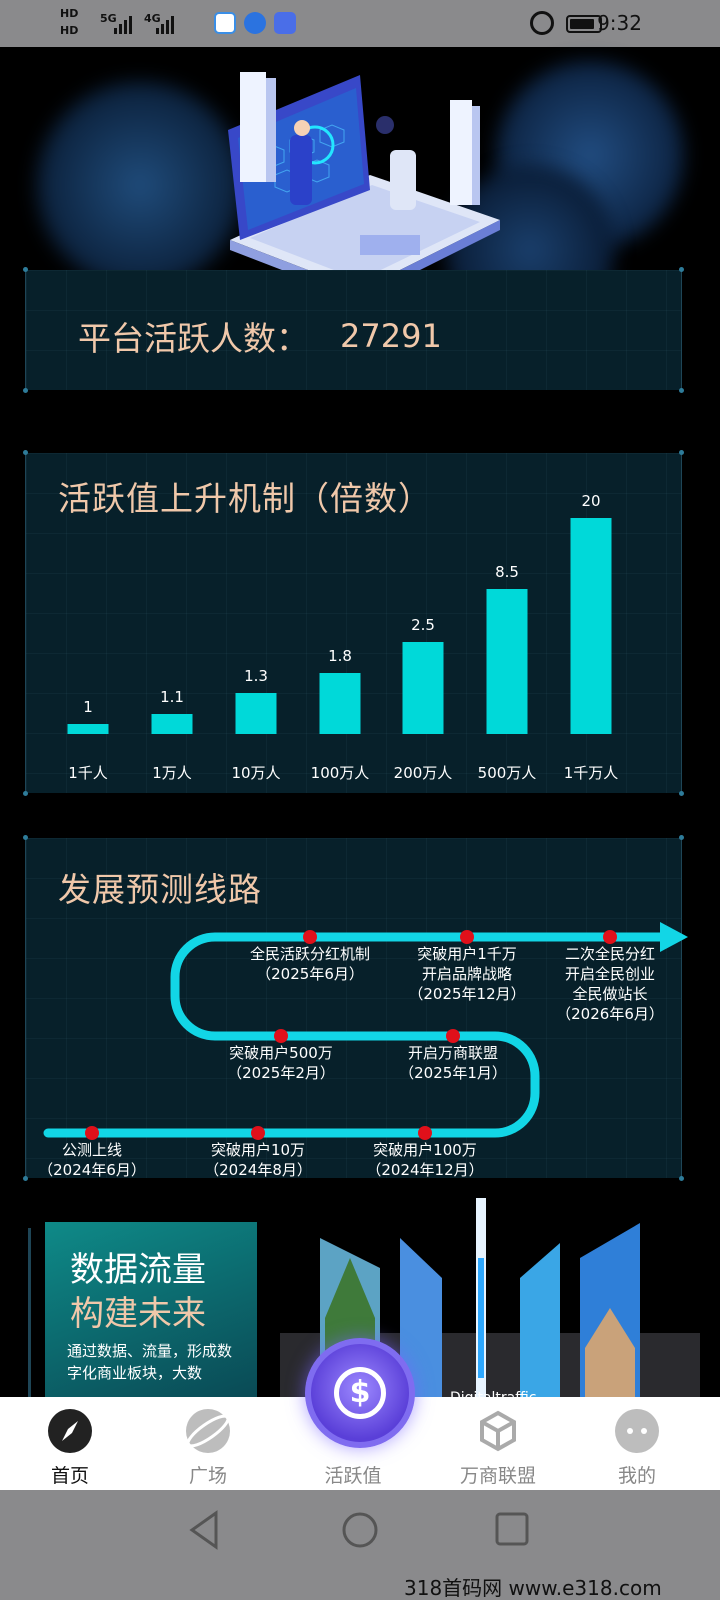 Image resolution: width=720 pixels, height=1600 pixels. What do you see at coordinates (453, 1073) in the screenshot?
I see `milestone-text: （2025年1月）` at bounding box center [453, 1073].